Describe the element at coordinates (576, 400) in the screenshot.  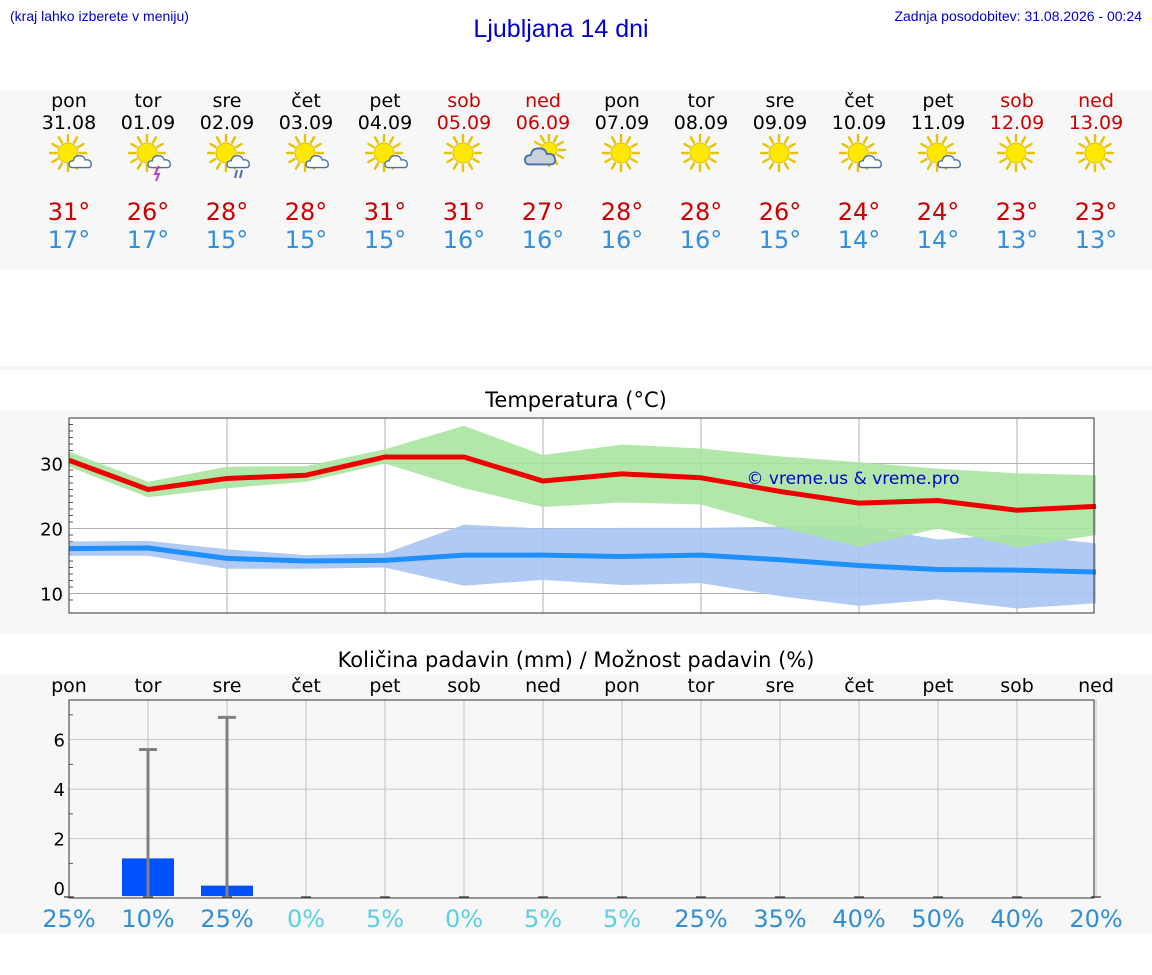
I see `temperature-chart-title: Temperatura (°C)` at that location.